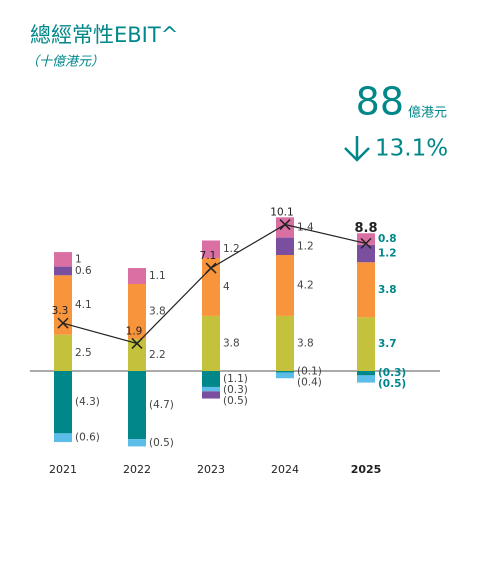 The image size is (479, 572). What do you see at coordinates (65, 62) in the screenshot?
I see `chart-subtitle: （十億港元）` at bounding box center [65, 62].